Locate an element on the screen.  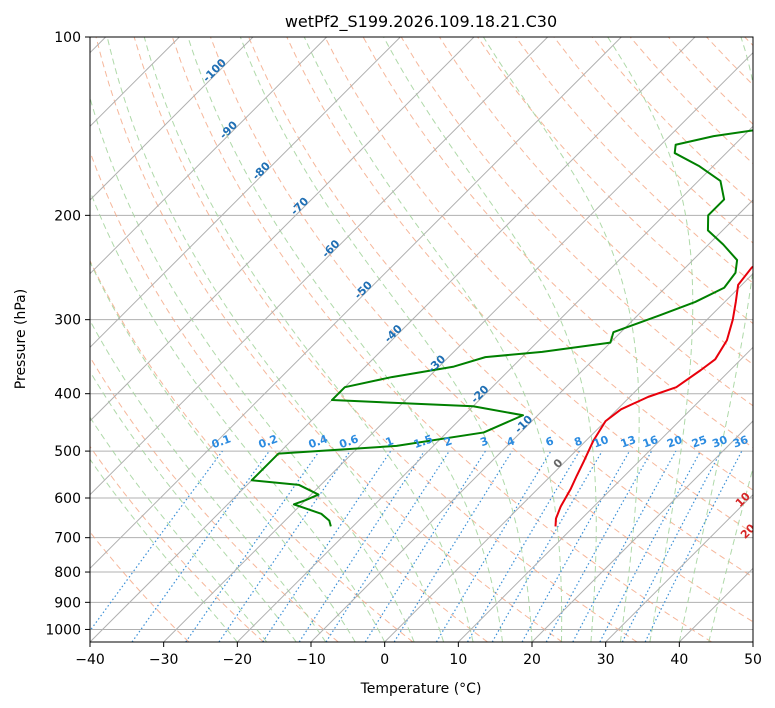
y-tick-label: 800 is located at coordinates (67, 573).